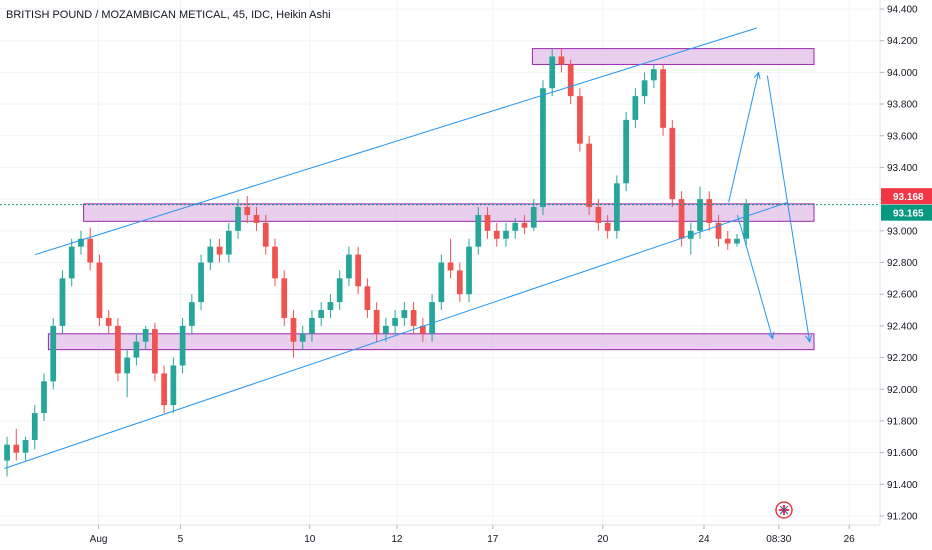 The width and height of the screenshot is (932, 550). I want to click on x-tick-label: 20, so click(603, 539).